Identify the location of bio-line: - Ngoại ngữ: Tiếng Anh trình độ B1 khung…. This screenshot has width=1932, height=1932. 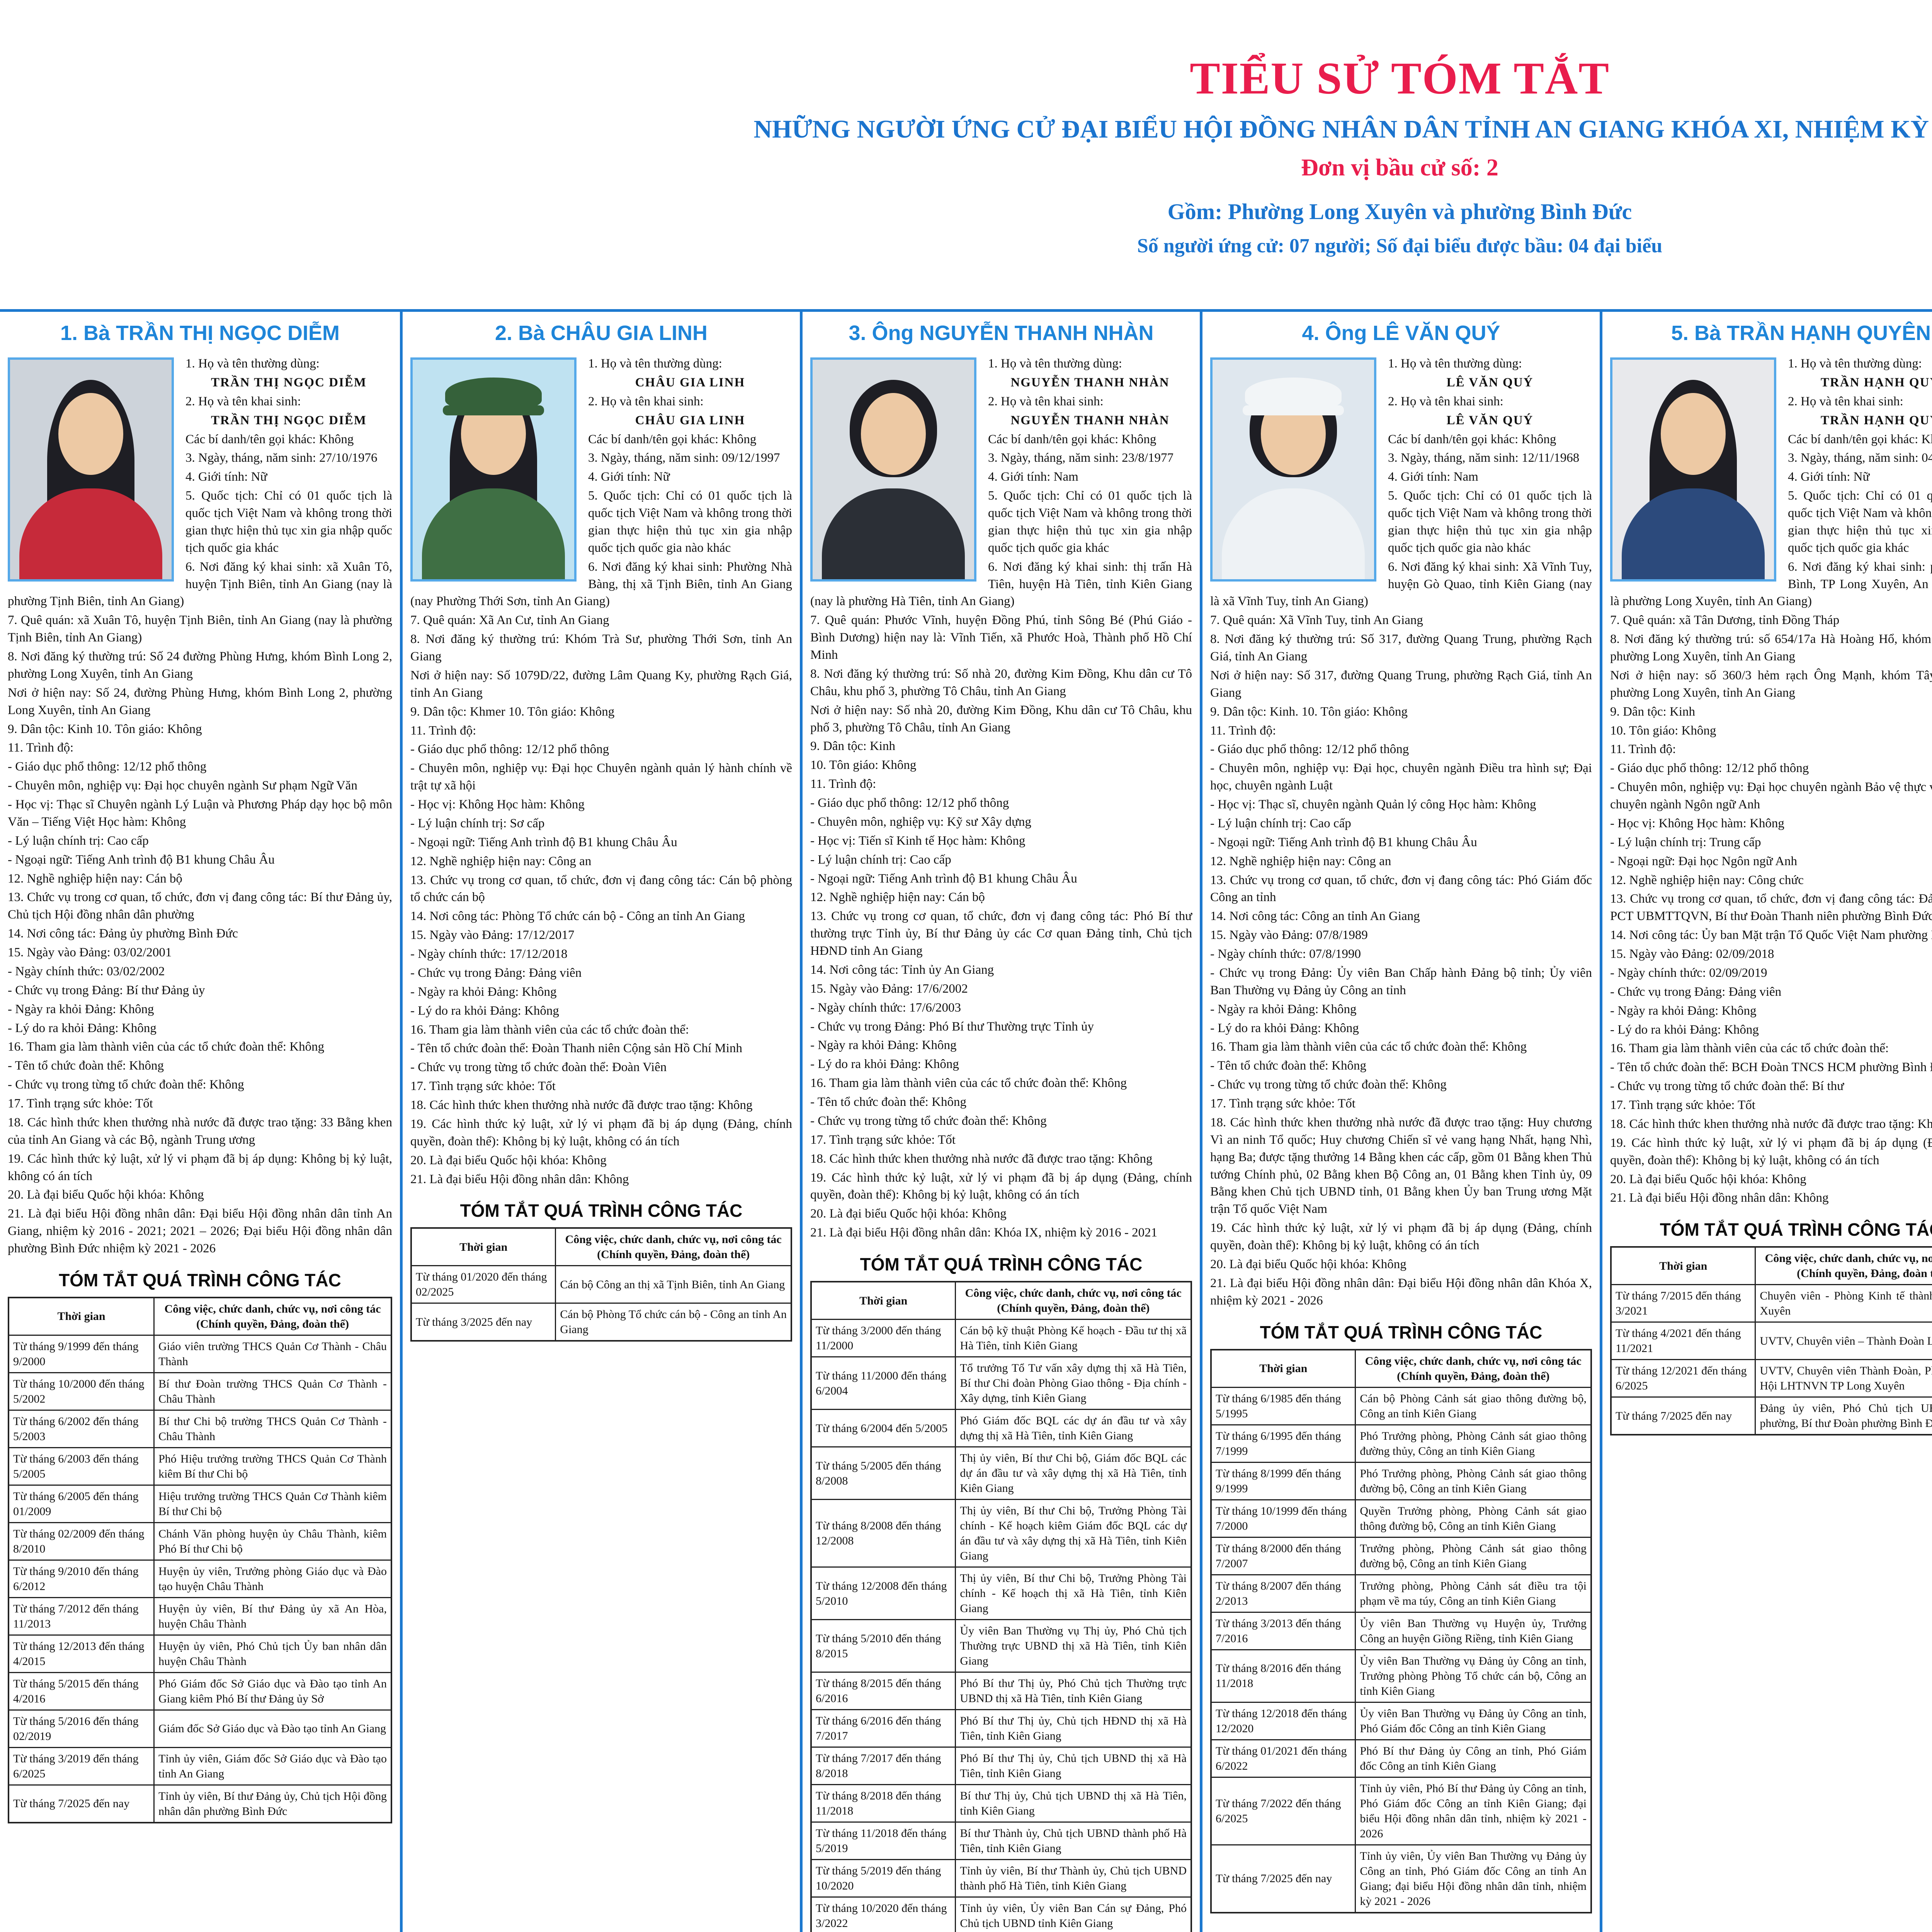
(943, 878).